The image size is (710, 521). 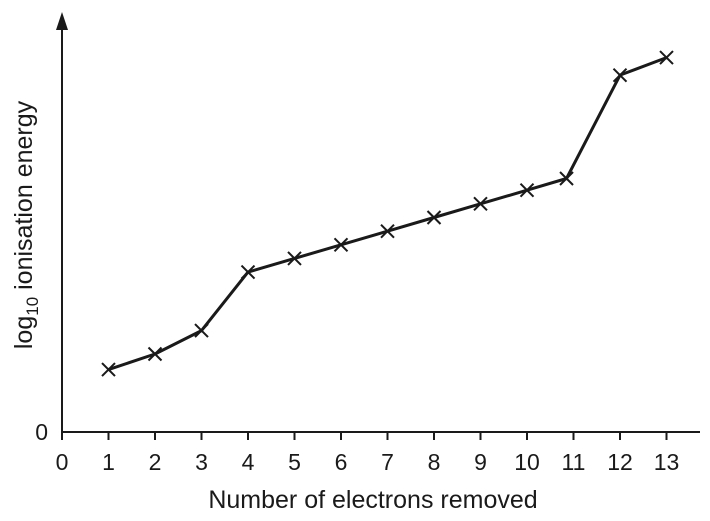 I want to click on y-axis-title: log10 ionisation energy, so click(x=26, y=224).